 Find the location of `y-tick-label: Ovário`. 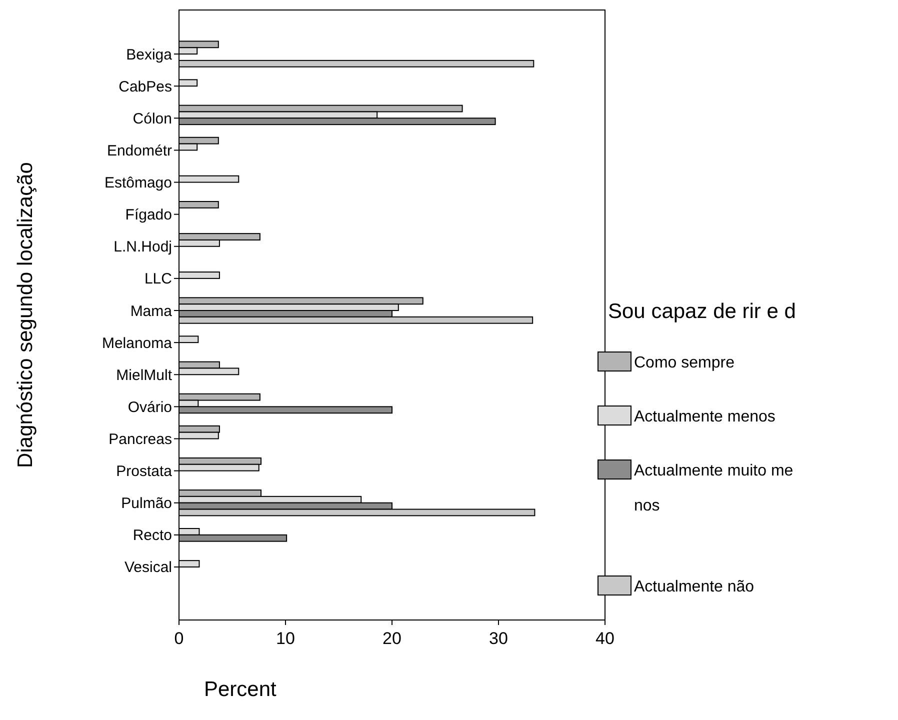

y-tick-label: Ovário is located at coordinates (150, 407).